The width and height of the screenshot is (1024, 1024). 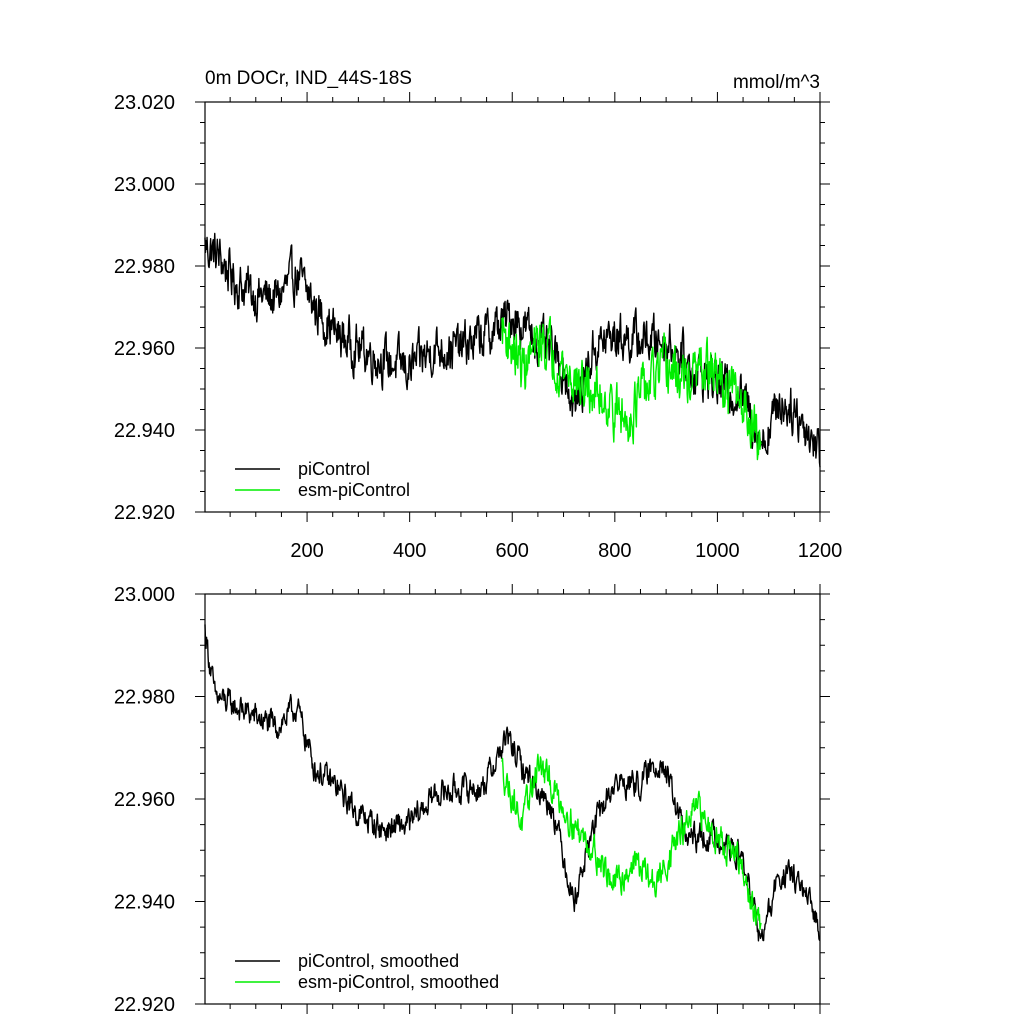 What do you see at coordinates (820, 551) in the screenshot?
I see `x-tick-label: 1200` at bounding box center [820, 551].